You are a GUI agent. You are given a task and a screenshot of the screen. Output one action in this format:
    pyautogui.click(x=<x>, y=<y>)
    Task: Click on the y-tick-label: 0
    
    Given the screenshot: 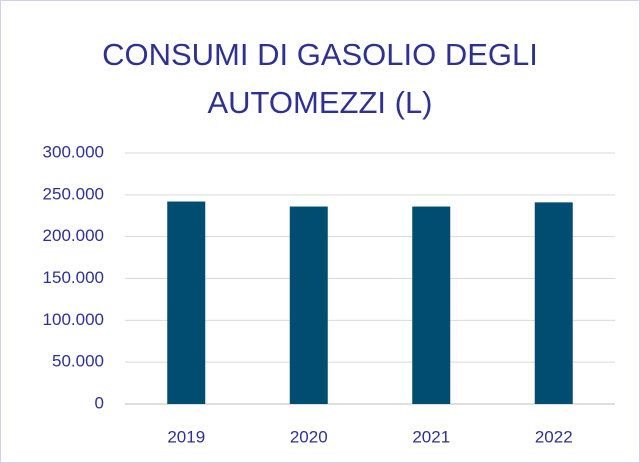 What is the action you would take?
    pyautogui.click(x=99, y=402)
    